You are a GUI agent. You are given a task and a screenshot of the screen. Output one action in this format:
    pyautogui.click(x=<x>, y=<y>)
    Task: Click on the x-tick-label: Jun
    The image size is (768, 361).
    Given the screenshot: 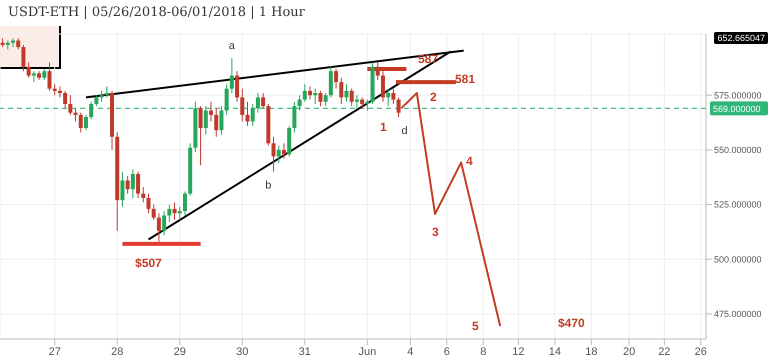 What is the action you would take?
    pyautogui.click(x=367, y=352)
    